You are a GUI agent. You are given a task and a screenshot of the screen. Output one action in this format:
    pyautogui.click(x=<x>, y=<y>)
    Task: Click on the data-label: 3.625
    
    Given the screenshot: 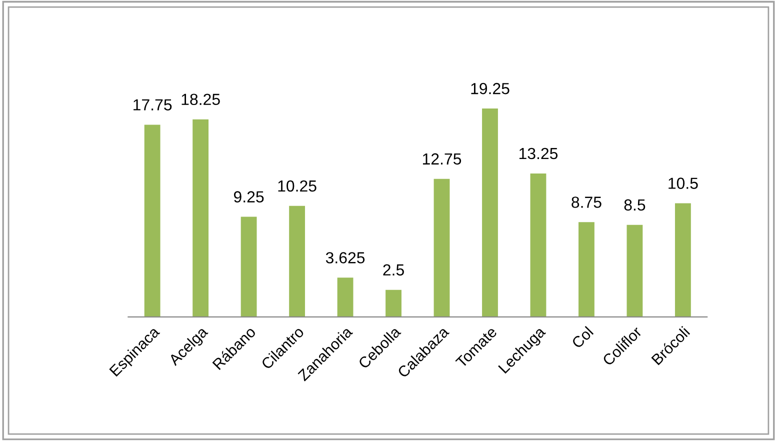 What is the action you would take?
    pyautogui.click(x=345, y=258)
    